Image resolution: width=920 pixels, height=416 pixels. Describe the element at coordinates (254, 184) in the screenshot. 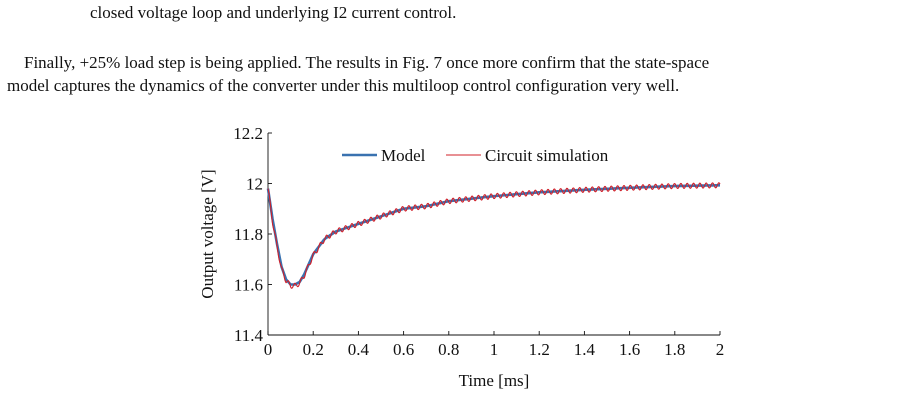

I see `y-tick-label: 12` at that location.